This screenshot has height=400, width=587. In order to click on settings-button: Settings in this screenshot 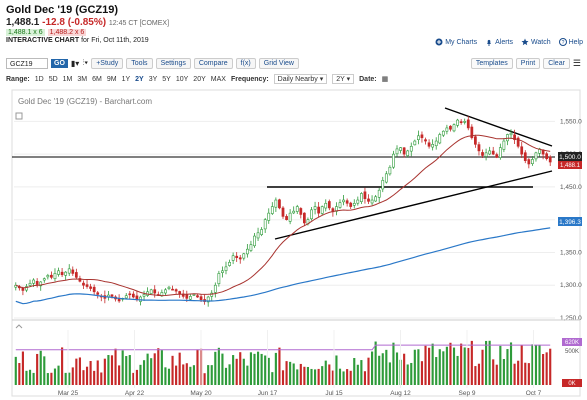, I will do `click(173, 63)`.